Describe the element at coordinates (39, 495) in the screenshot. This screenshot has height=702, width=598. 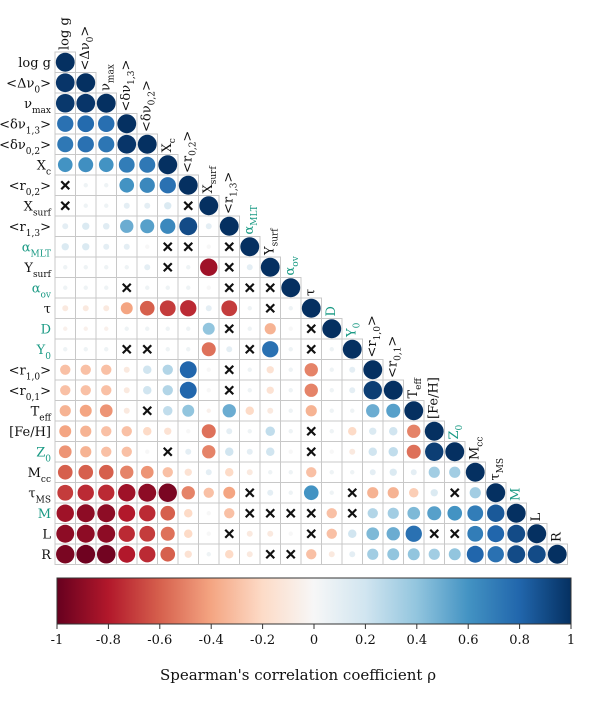
I see `row-label: τMS` at that location.